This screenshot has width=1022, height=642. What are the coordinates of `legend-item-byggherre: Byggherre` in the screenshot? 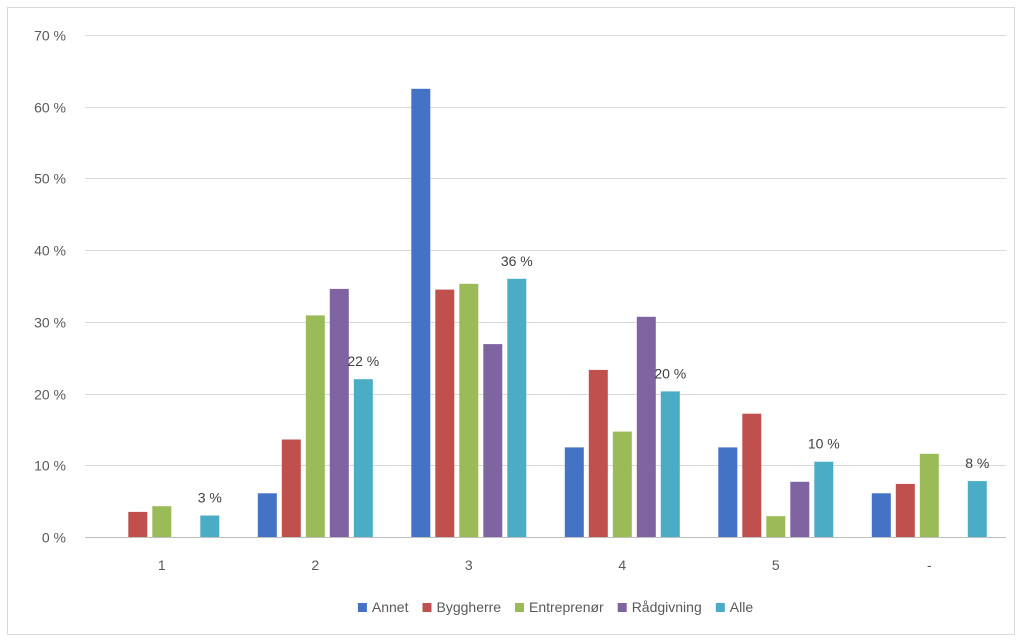 It's located at (462, 607).